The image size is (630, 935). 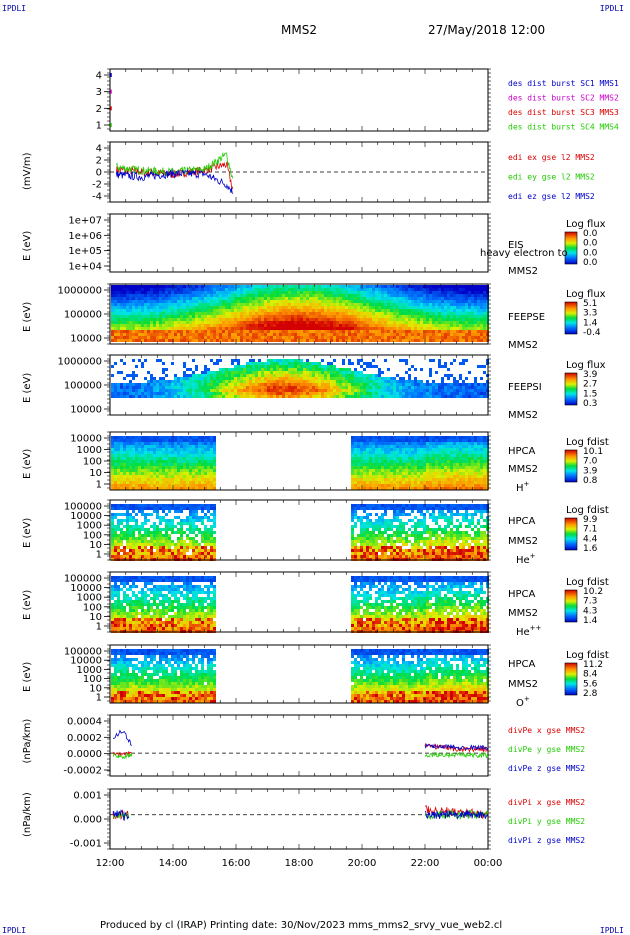 I want to click on legend-0: divPe x gse MMS2, so click(x=546, y=730).